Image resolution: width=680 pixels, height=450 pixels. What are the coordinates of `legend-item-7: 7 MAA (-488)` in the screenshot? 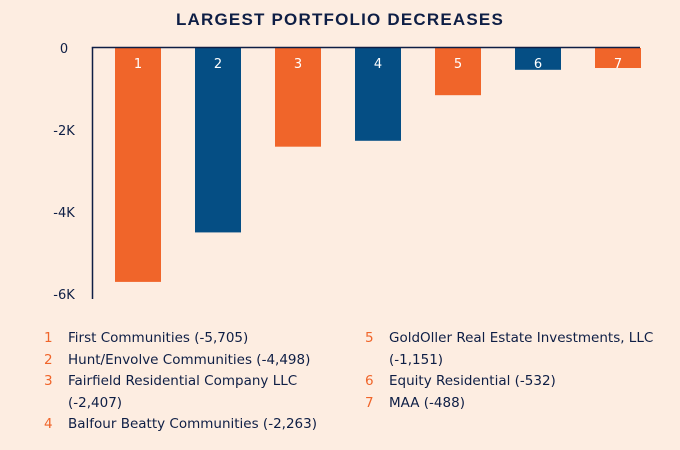 It's located at (520, 404).